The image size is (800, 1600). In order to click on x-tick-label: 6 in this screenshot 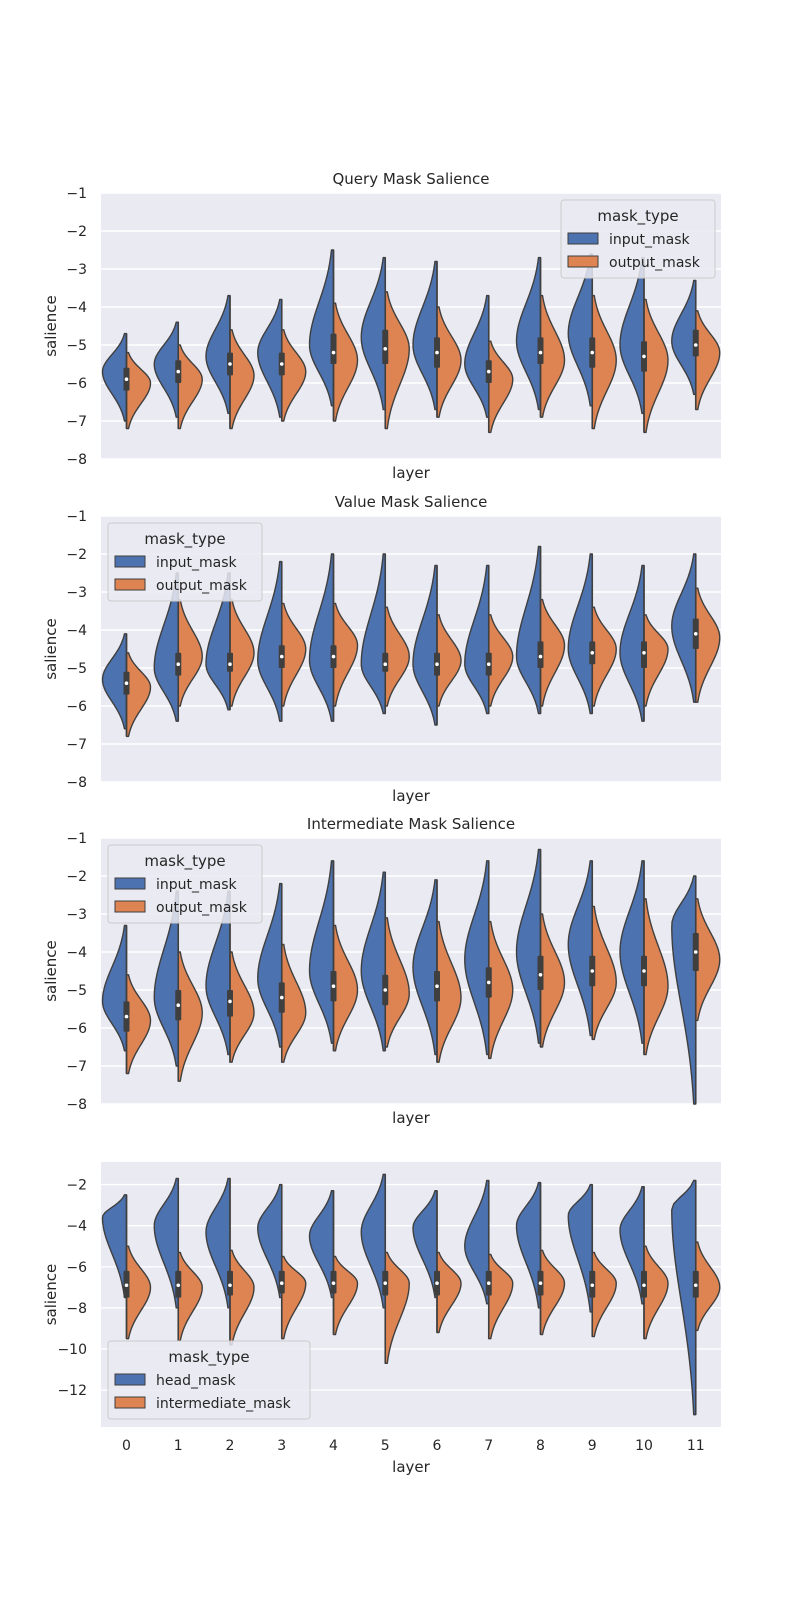, I will do `click(437, 1446)`.